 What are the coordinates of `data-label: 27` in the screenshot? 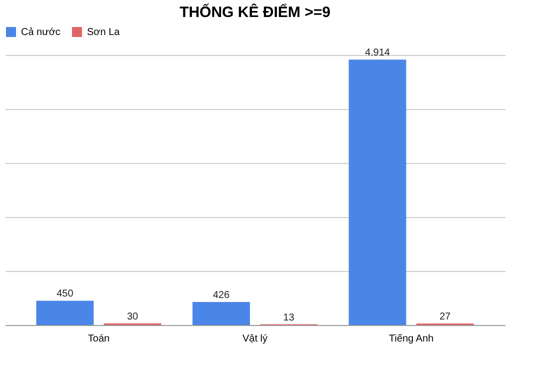 It's located at (445, 317).